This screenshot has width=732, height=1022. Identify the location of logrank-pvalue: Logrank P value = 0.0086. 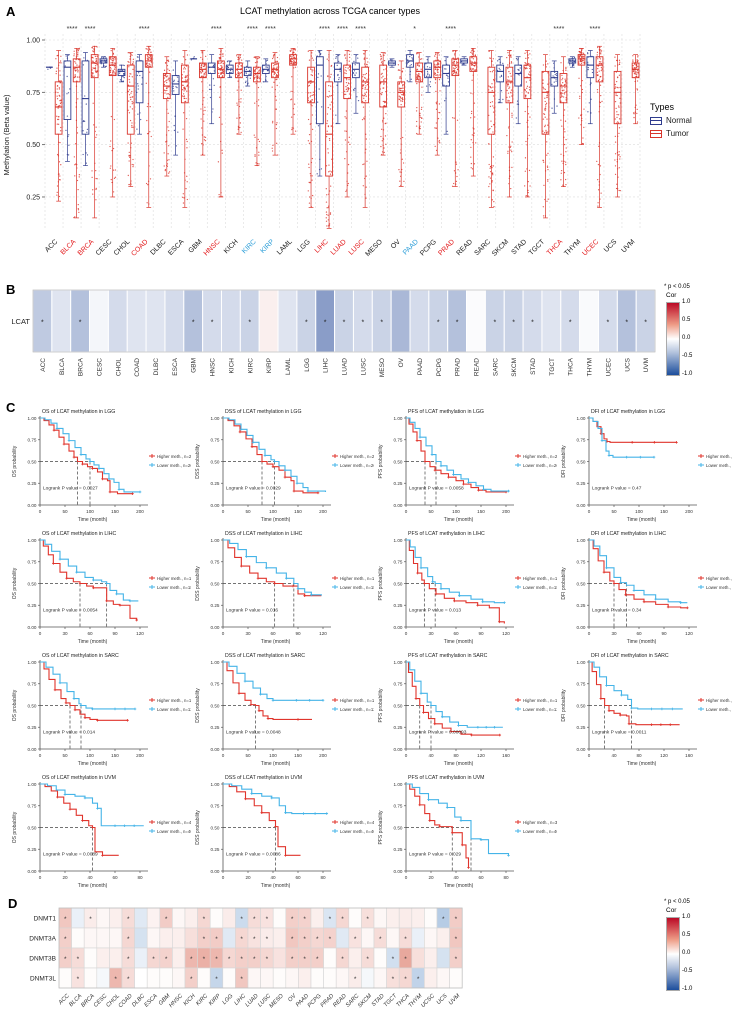
(253, 855).